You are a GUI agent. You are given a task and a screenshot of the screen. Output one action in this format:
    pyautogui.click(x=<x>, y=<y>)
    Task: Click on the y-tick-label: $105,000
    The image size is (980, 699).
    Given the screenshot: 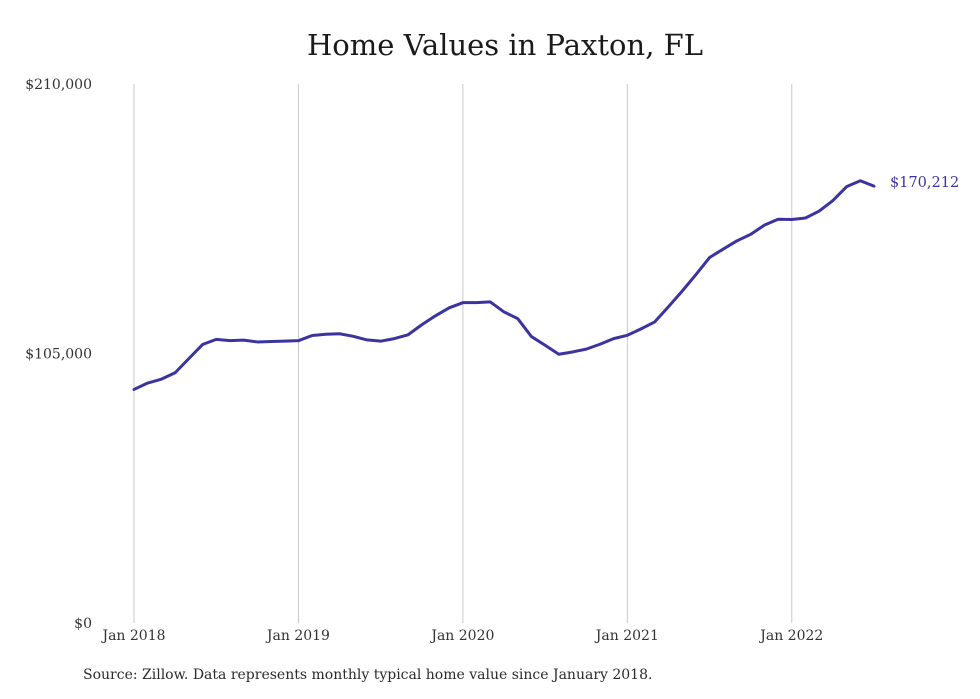 What is the action you would take?
    pyautogui.click(x=58, y=355)
    